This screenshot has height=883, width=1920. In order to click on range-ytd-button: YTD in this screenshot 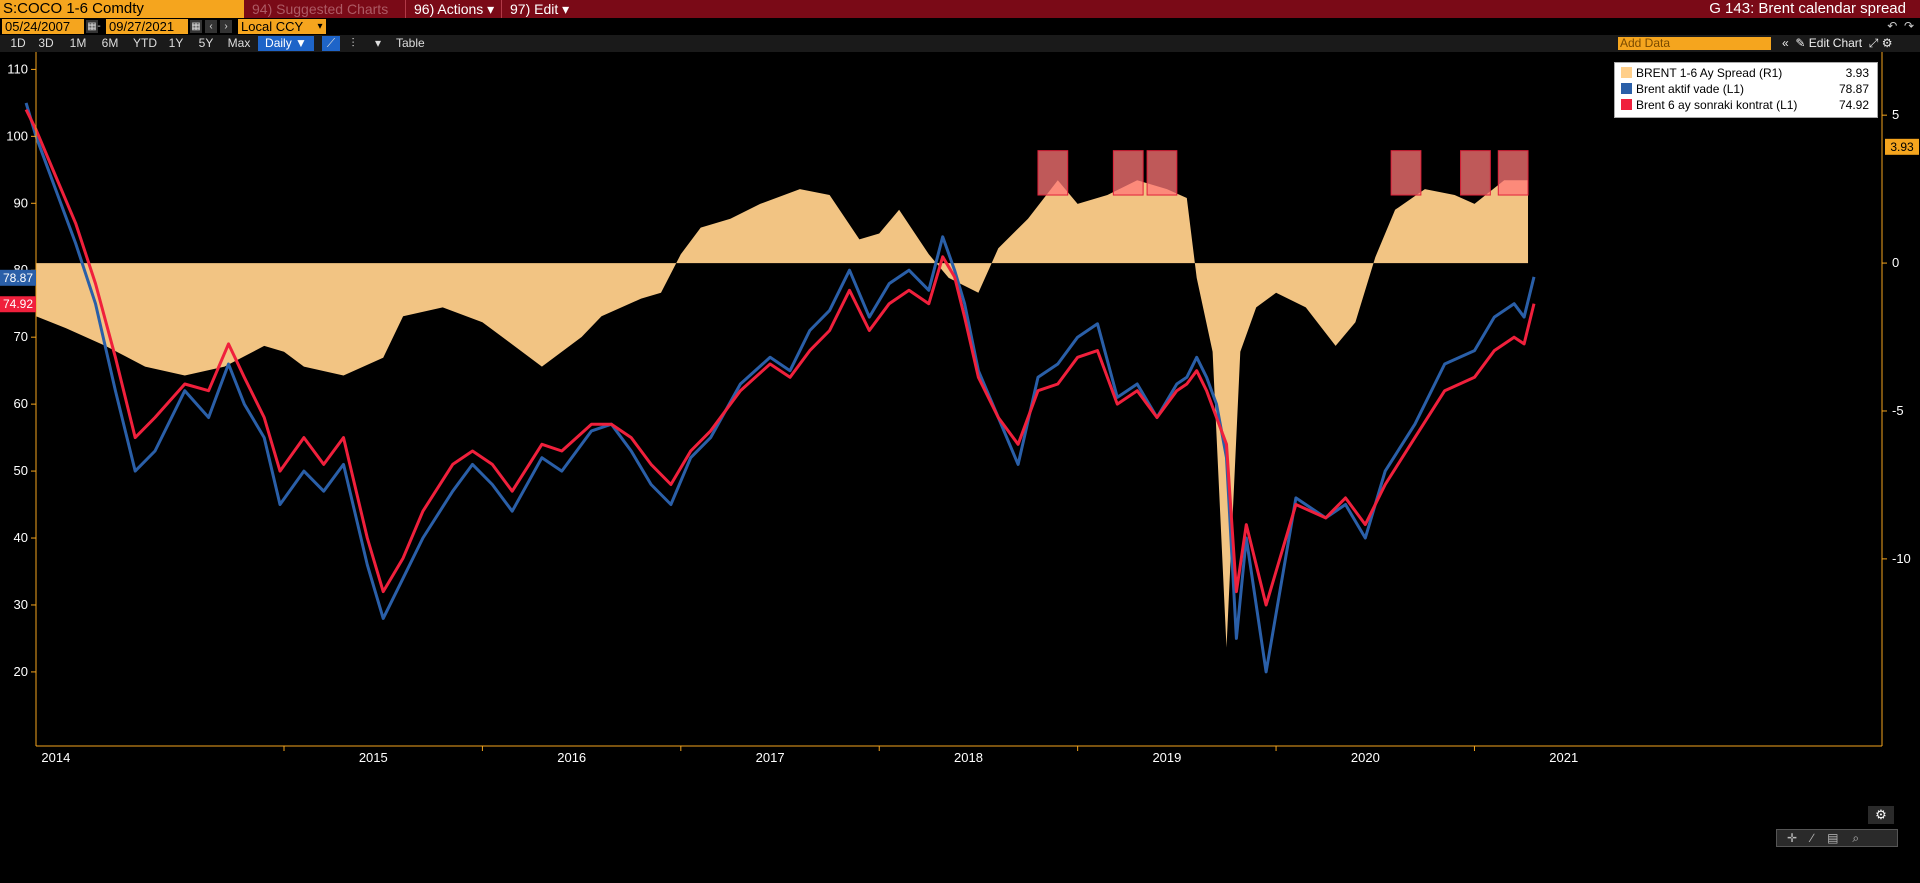, I will do `click(145, 43)`.